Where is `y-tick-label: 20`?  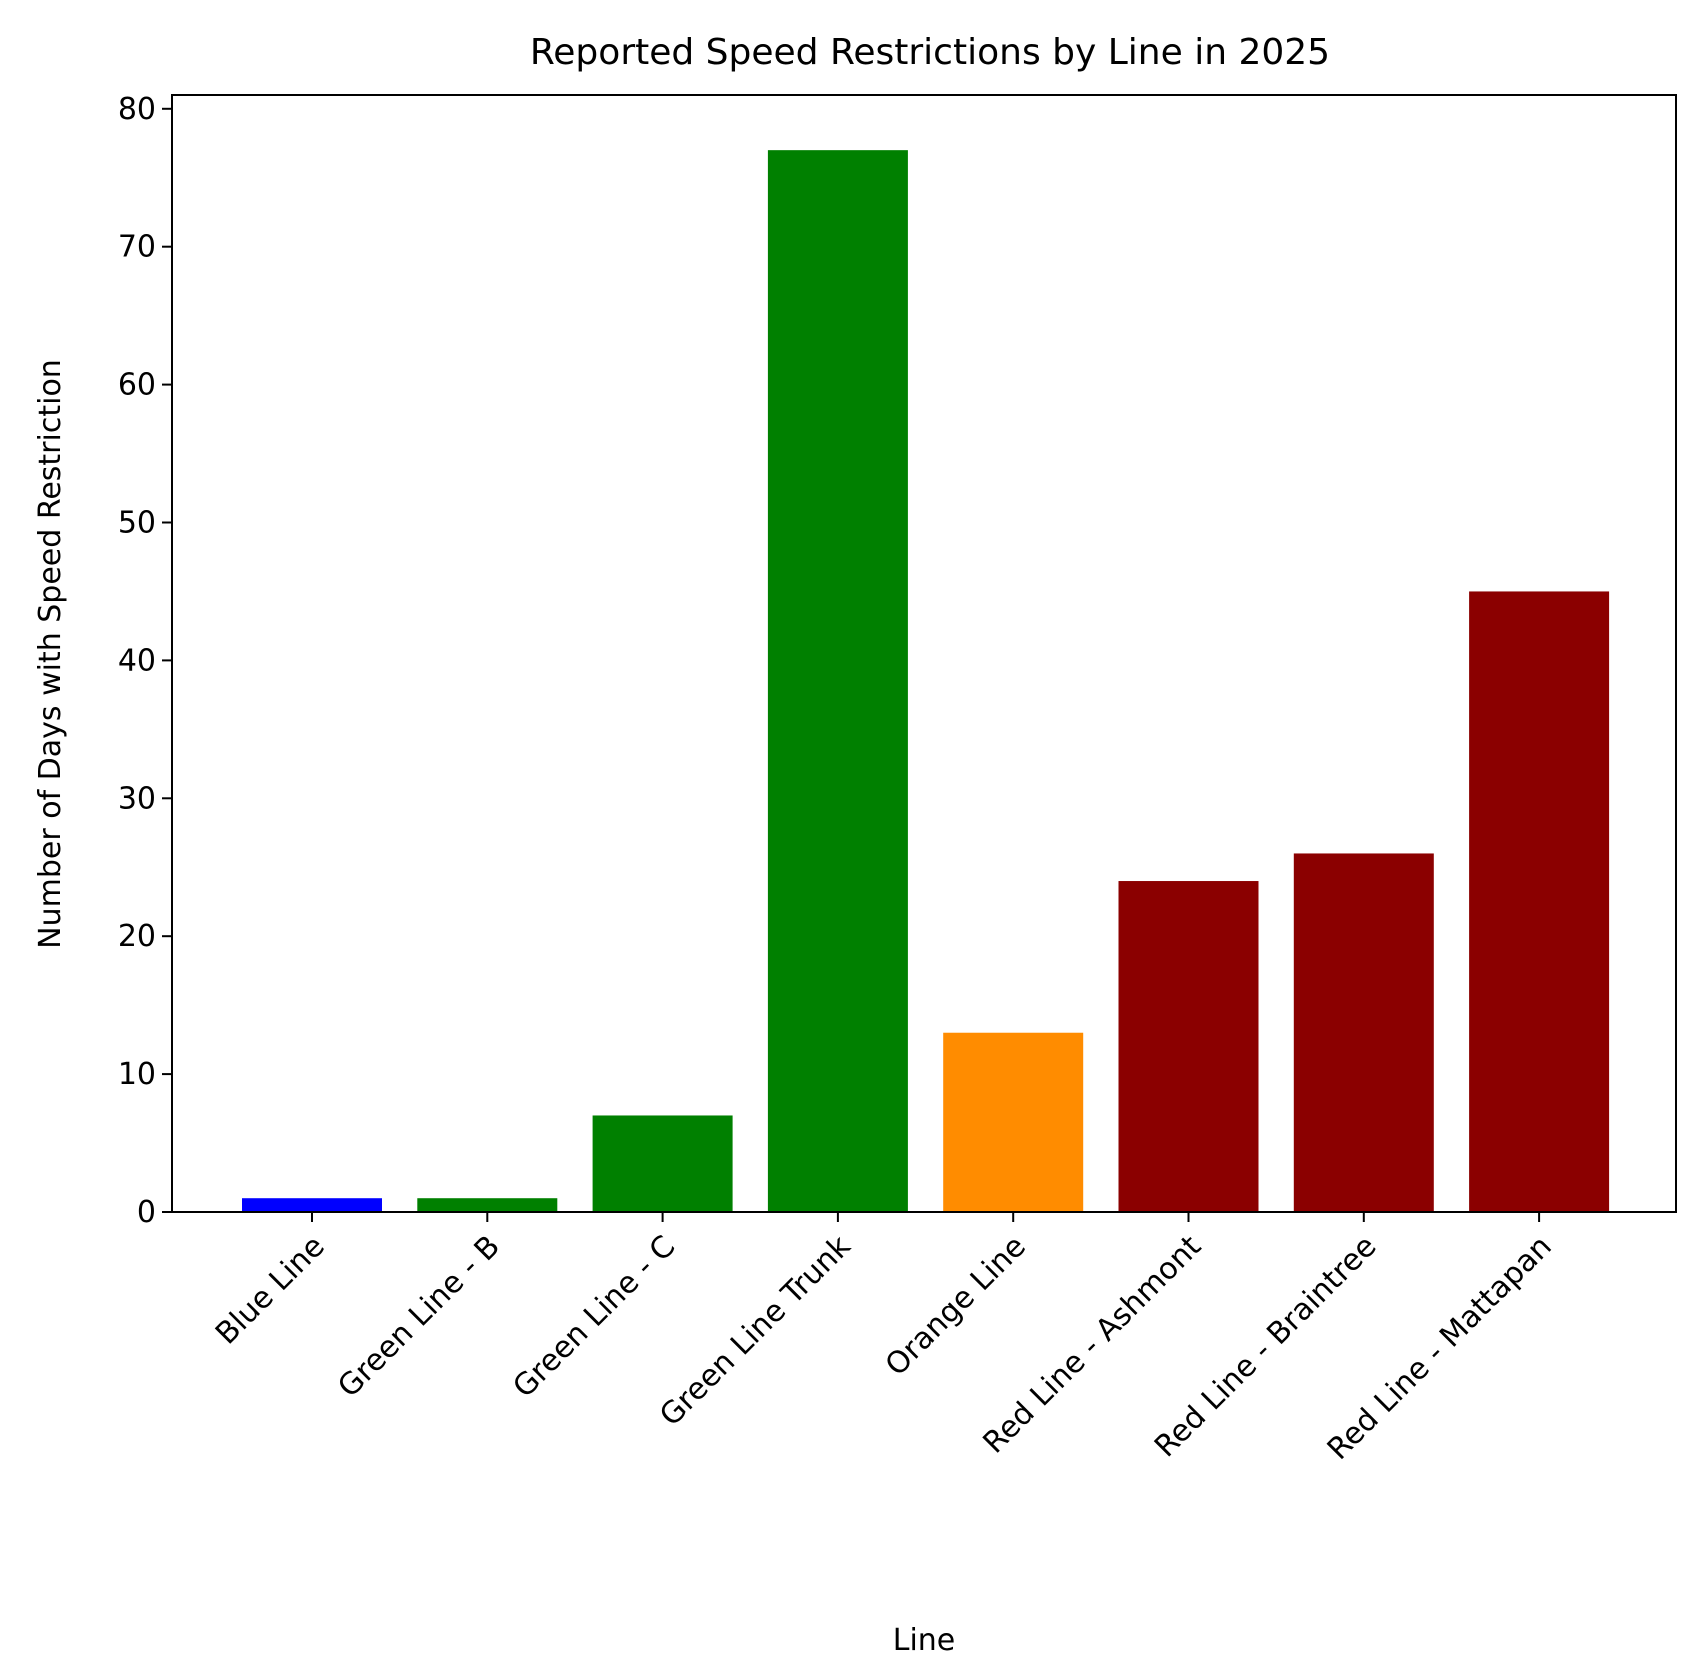 y-tick-label: 20 is located at coordinates (137, 936).